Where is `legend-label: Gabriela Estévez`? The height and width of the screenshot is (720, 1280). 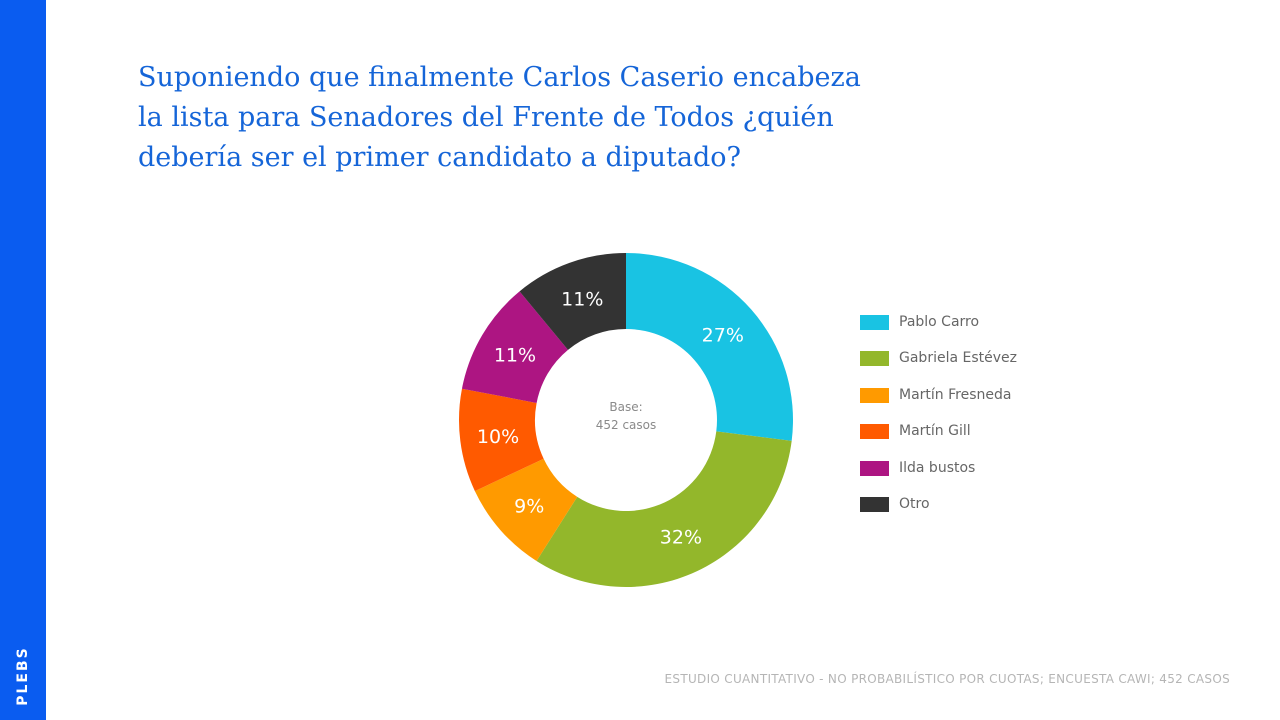 legend-label: Gabriela Estévez is located at coordinates (958, 358).